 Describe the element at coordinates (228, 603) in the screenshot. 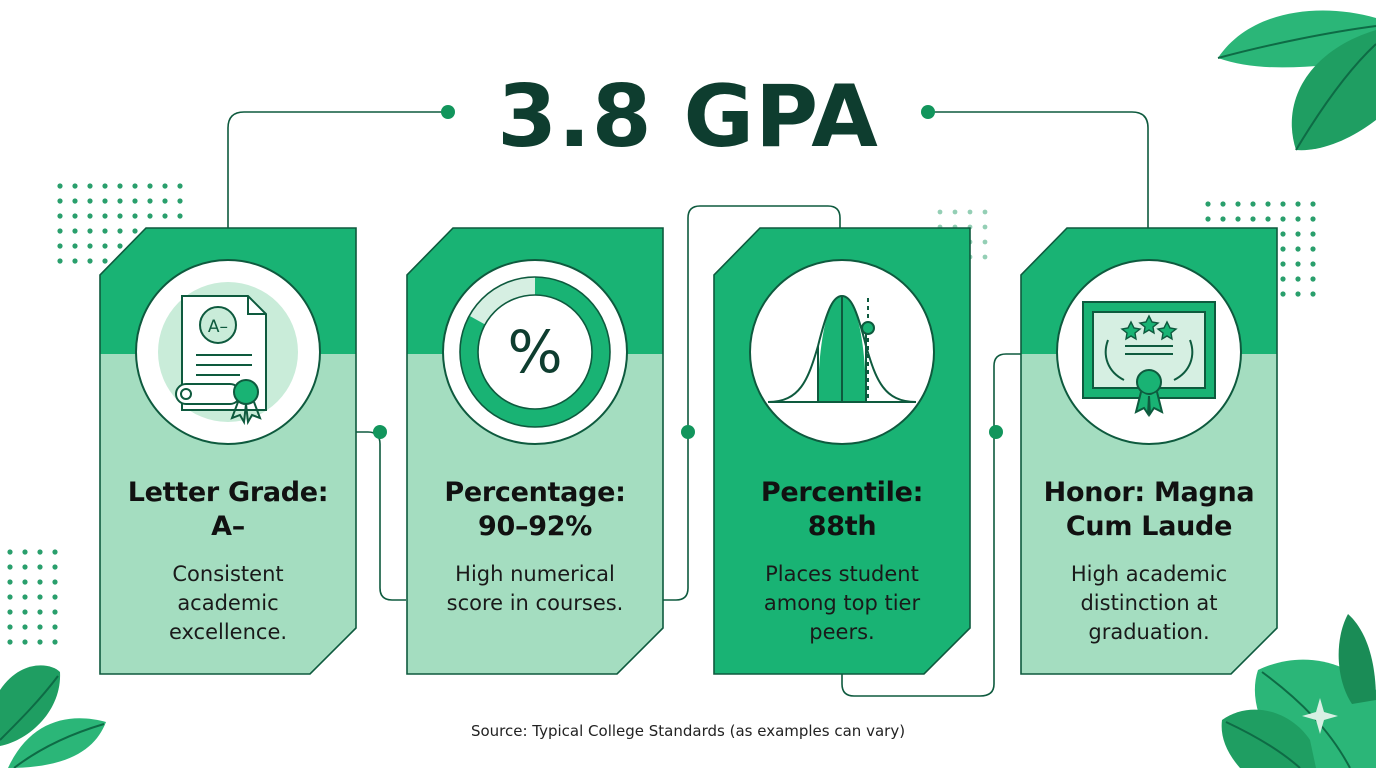

I see `card-description: Consistent academic excellence.` at that location.